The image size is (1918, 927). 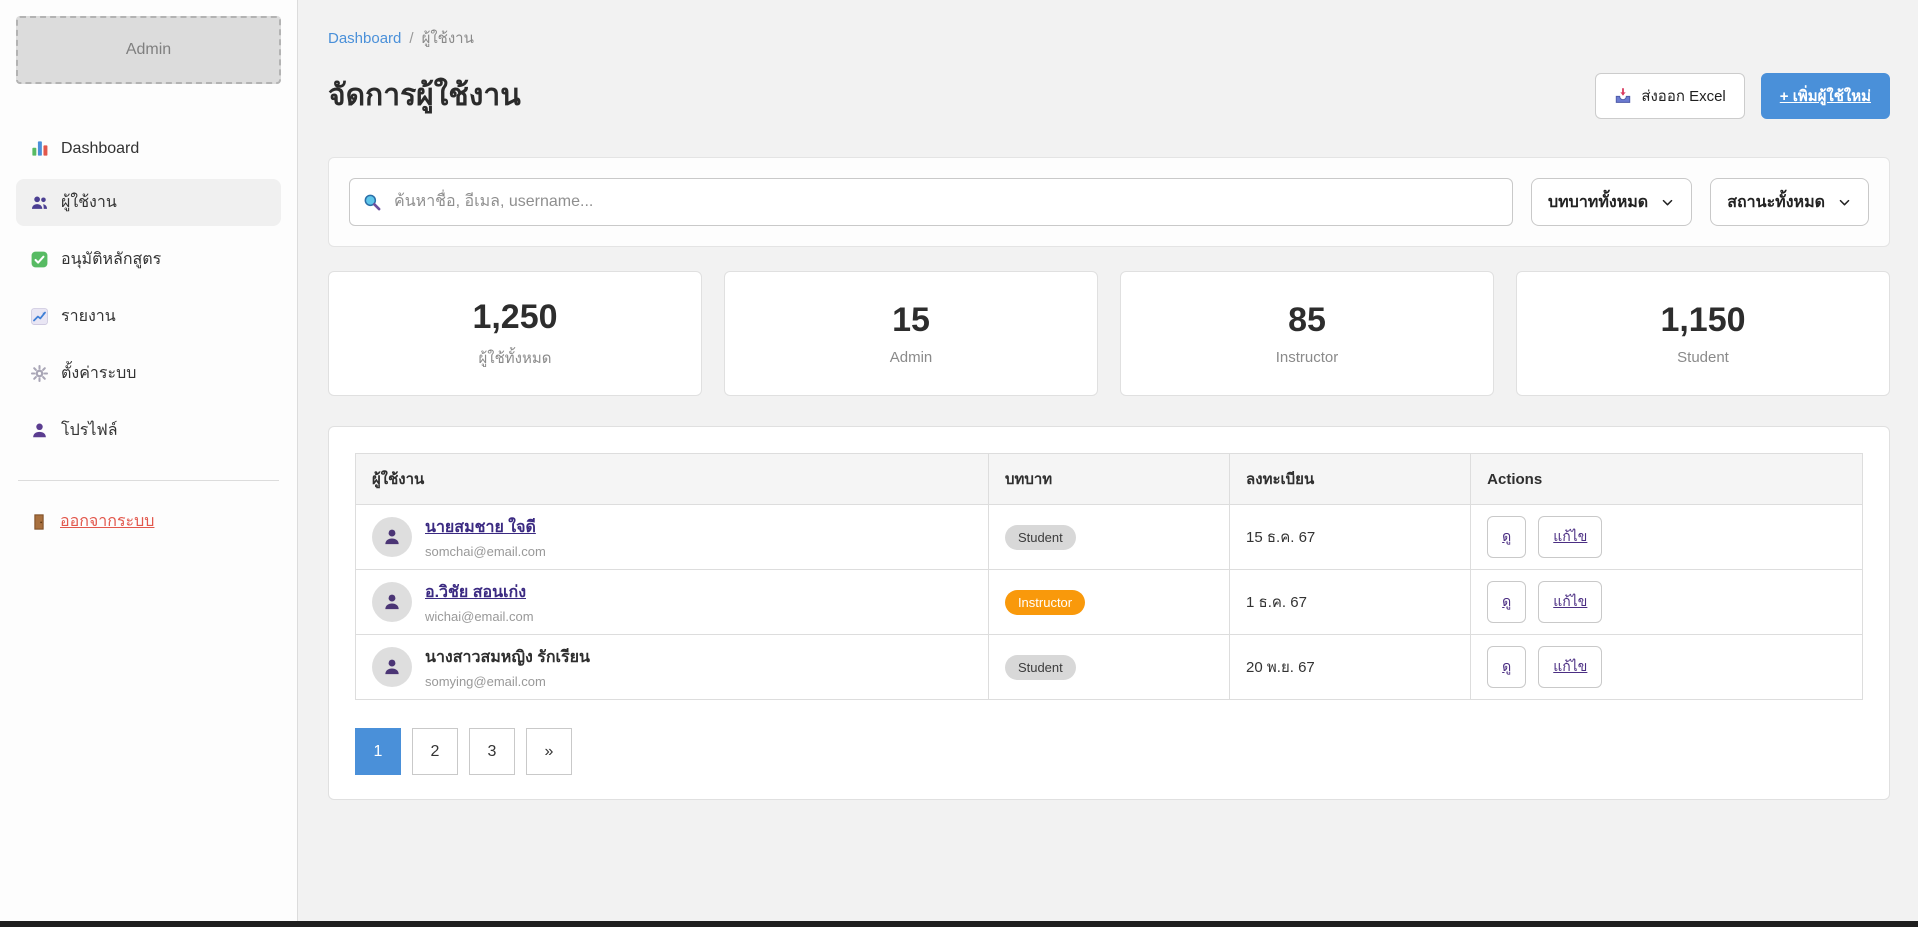 I want to click on column-header-registered: ลงทะเบียน, so click(x=1350, y=479).